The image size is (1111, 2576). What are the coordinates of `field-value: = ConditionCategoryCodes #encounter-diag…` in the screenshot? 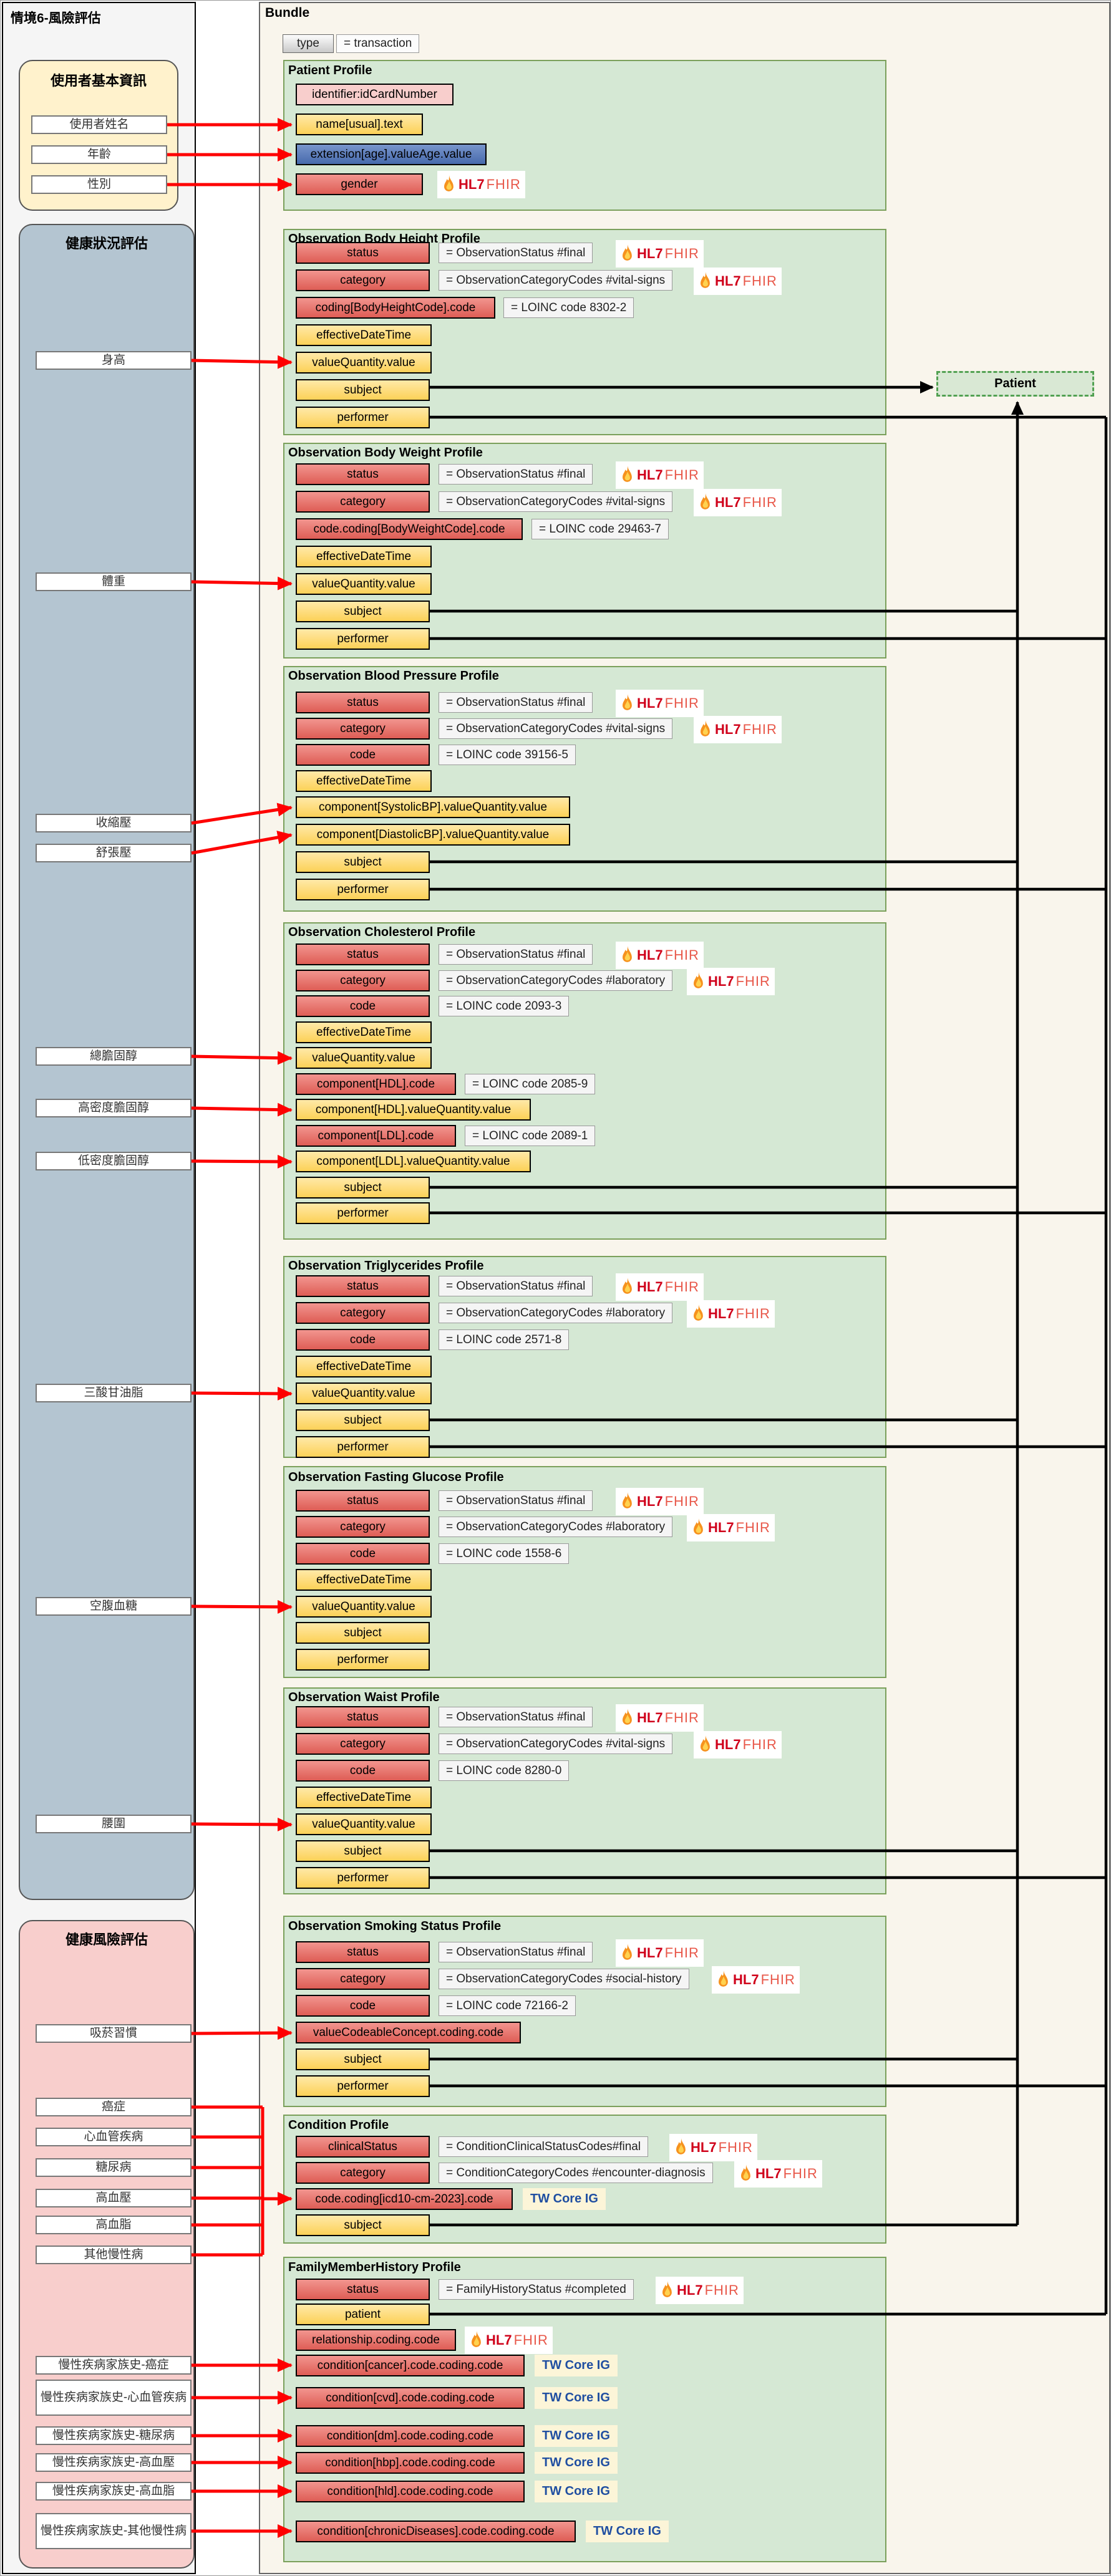 It's located at (576, 2173).